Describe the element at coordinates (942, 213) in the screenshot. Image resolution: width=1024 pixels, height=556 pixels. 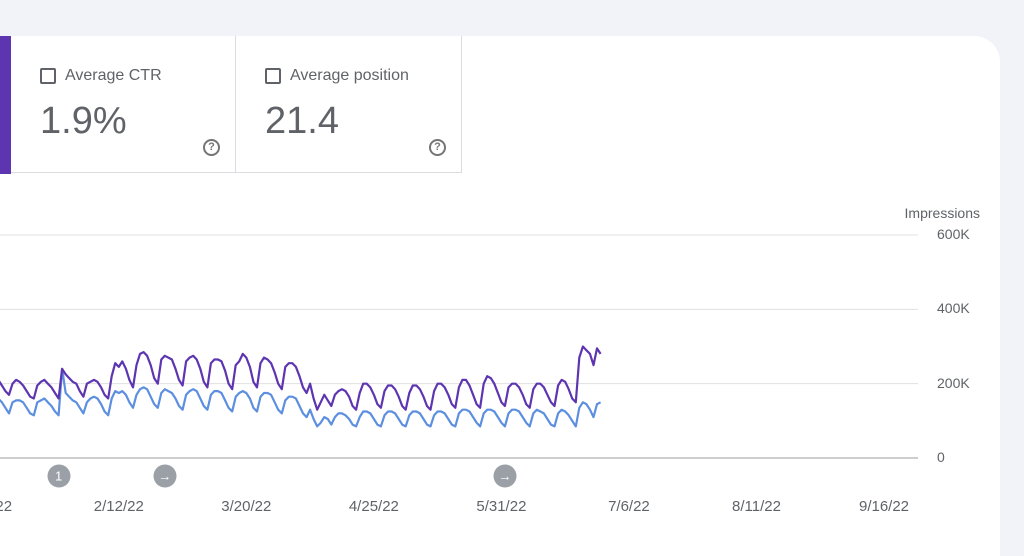
I see `y-axis-title: Impressions` at that location.